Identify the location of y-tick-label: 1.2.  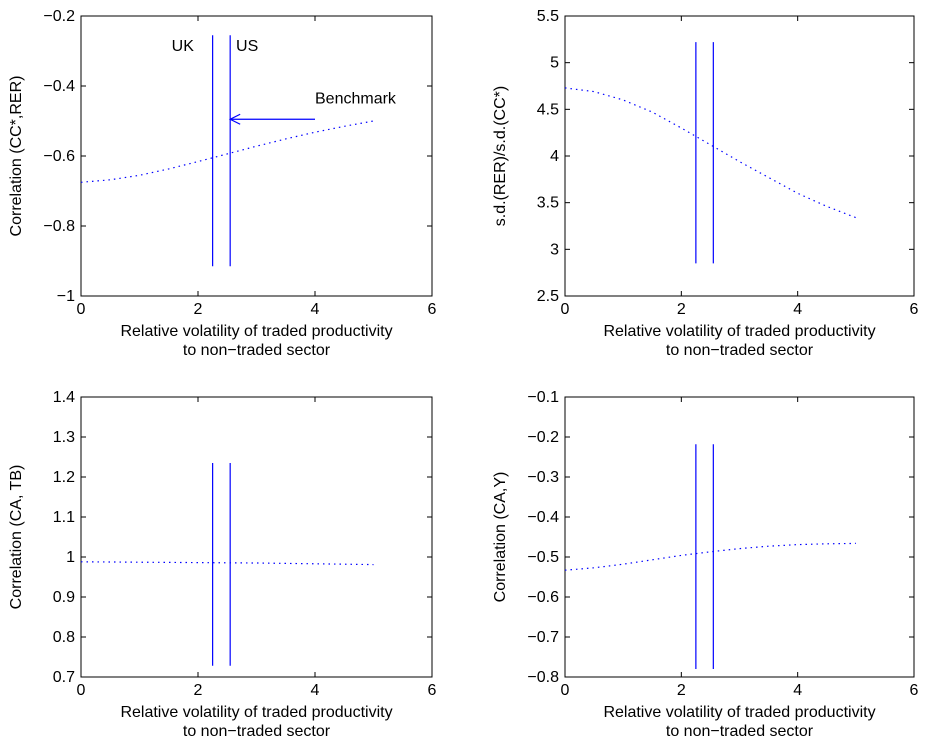
(64, 477).